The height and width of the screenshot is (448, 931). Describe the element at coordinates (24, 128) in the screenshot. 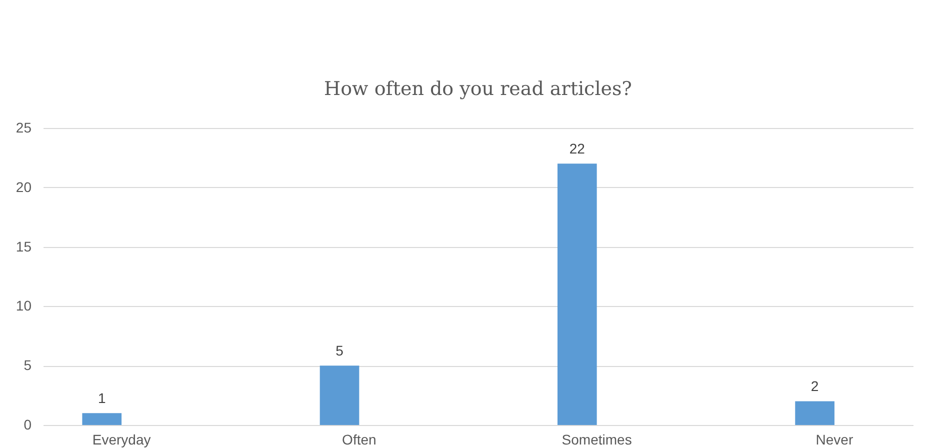

I see `y-tick-label: 25` at that location.